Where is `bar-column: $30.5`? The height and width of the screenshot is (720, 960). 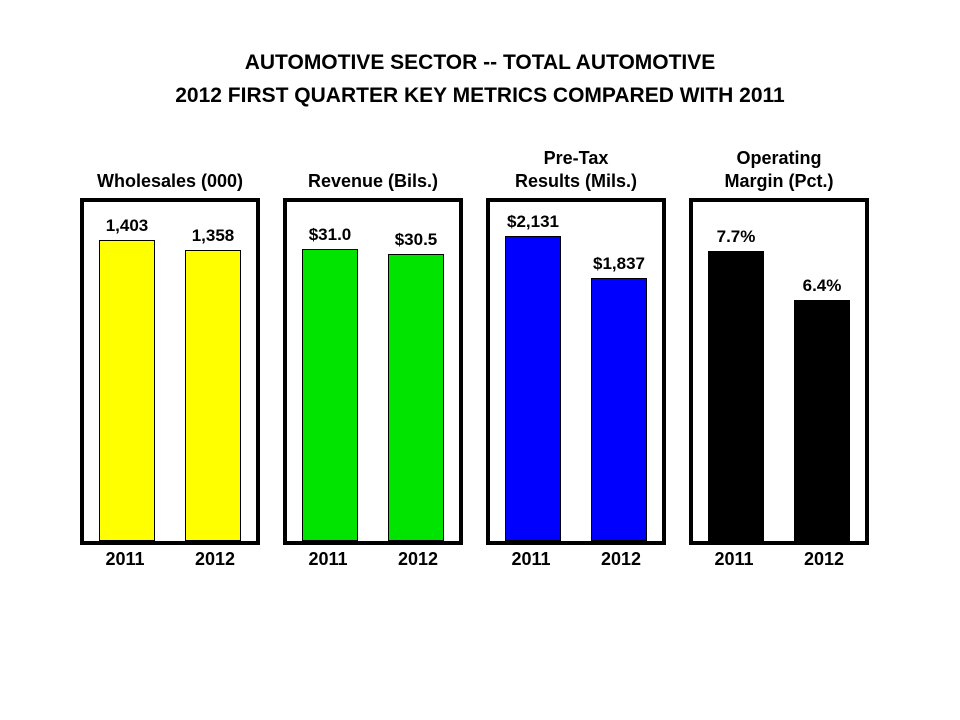
bar-column: $30.5 is located at coordinates (416, 371).